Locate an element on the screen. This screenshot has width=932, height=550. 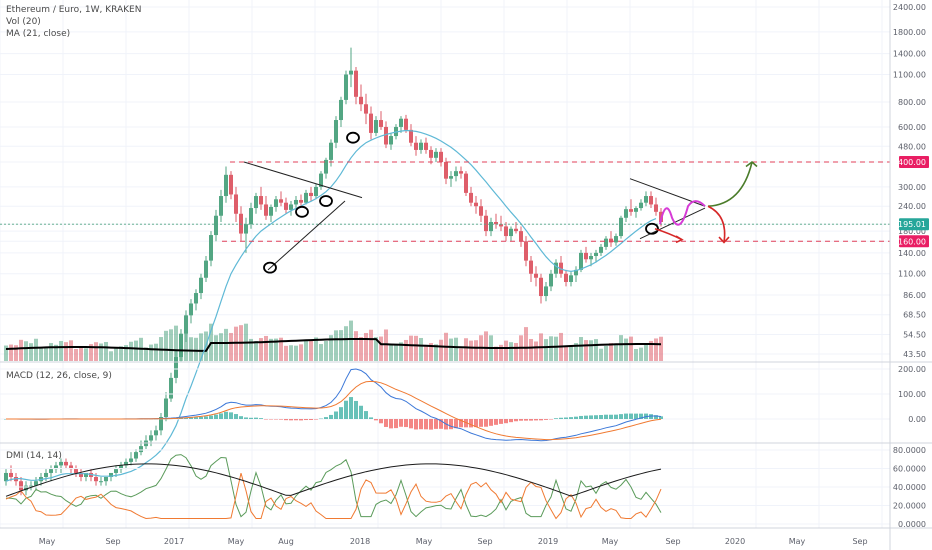
volume-indicator-label: Vol (20) is located at coordinates (23, 22).